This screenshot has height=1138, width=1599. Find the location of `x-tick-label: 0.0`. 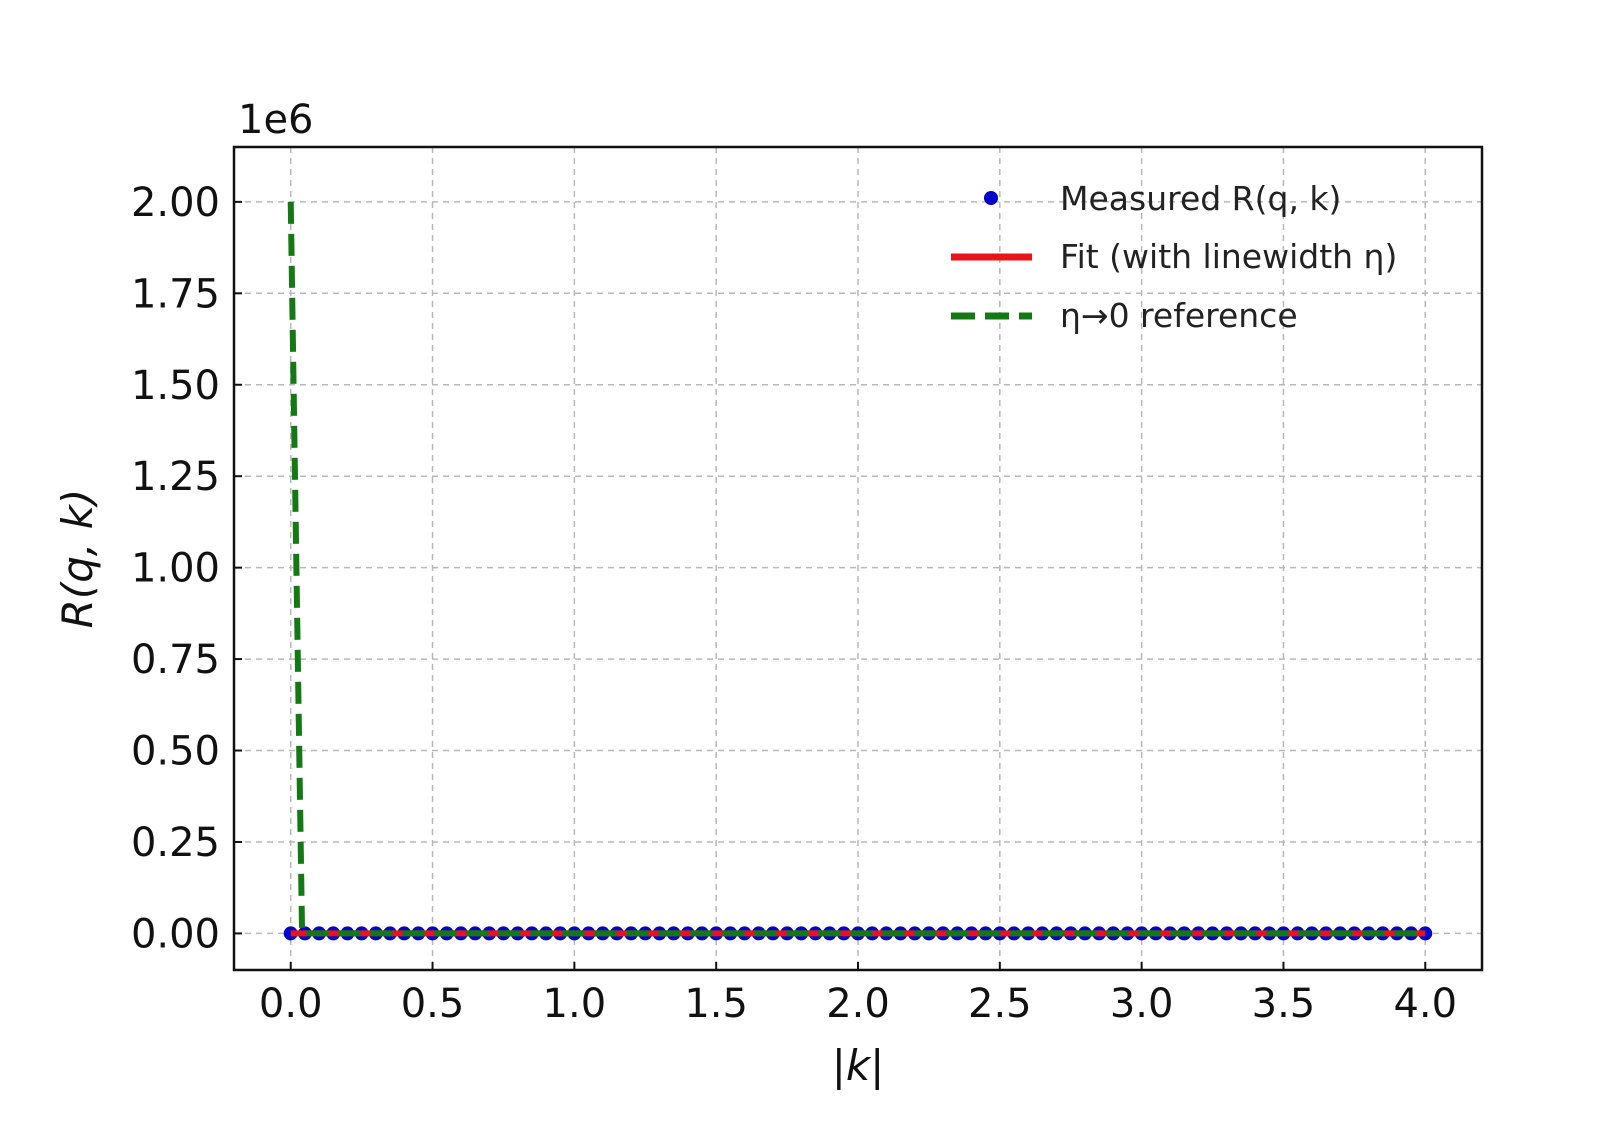

x-tick-label: 0.0 is located at coordinates (291, 1004).